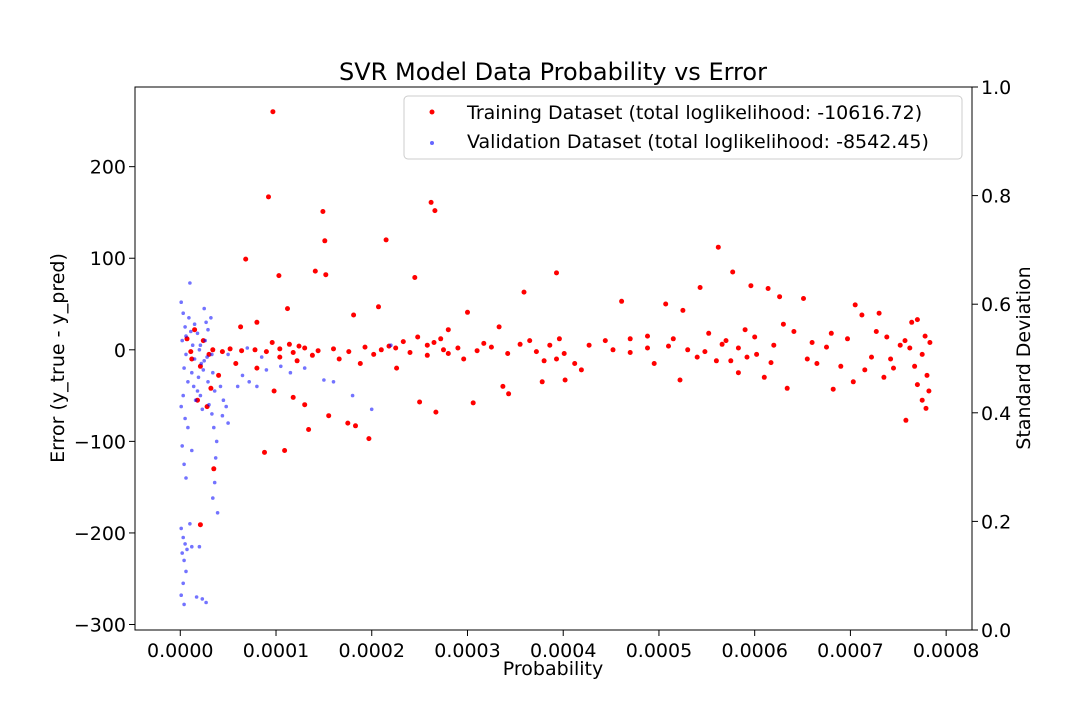 The height and width of the screenshot is (720, 1080). I want to click on y-axis-left: 200 100 0 −100 −200 −300, so click(104, 397).